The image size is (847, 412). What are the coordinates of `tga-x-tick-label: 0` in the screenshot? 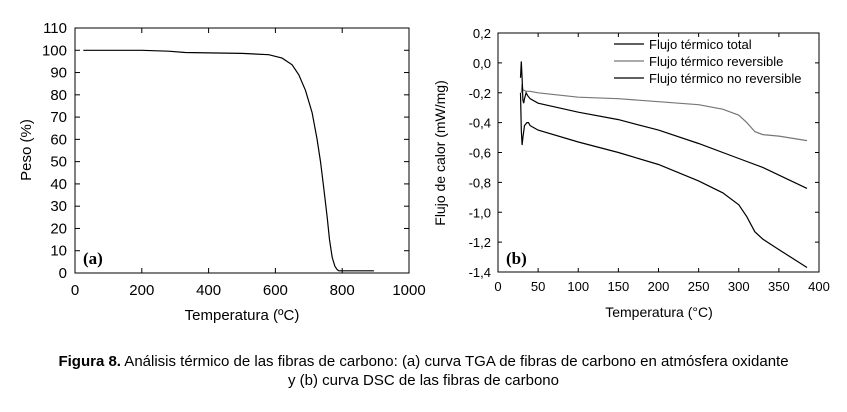 It's located at (75, 290).